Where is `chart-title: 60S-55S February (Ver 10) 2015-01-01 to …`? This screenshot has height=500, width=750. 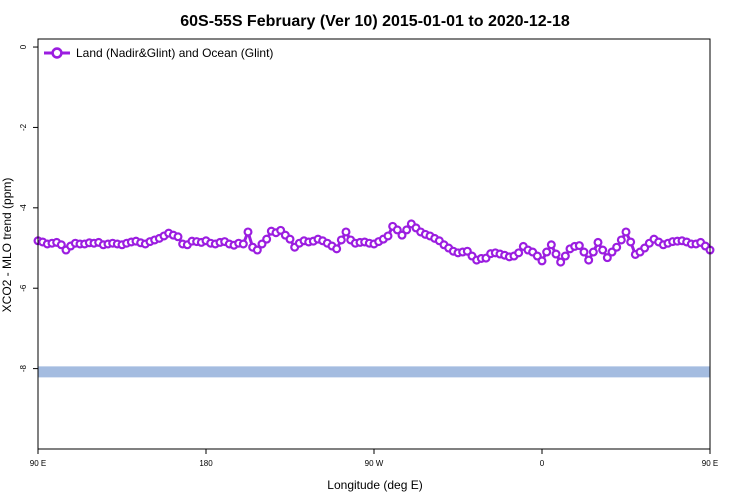
chart-title: 60S-55S February (Ver 10) 2015-01-01 to … is located at coordinates (375, 21).